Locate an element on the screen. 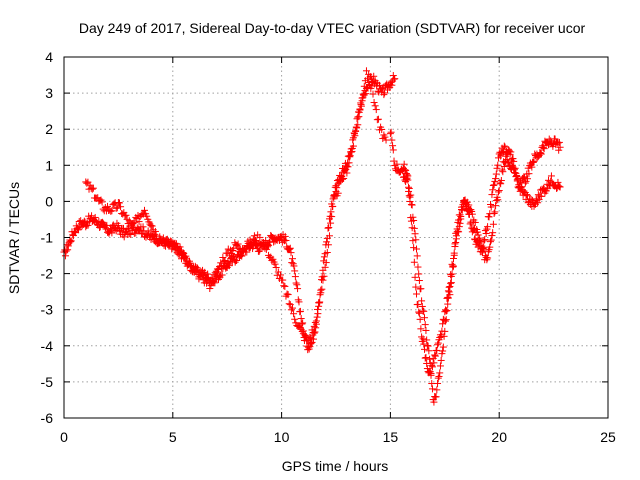  y-tick-labels: -6 -5 -4 -3 -2 -1 0 1 2 3 4 is located at coordinates (47, 237).